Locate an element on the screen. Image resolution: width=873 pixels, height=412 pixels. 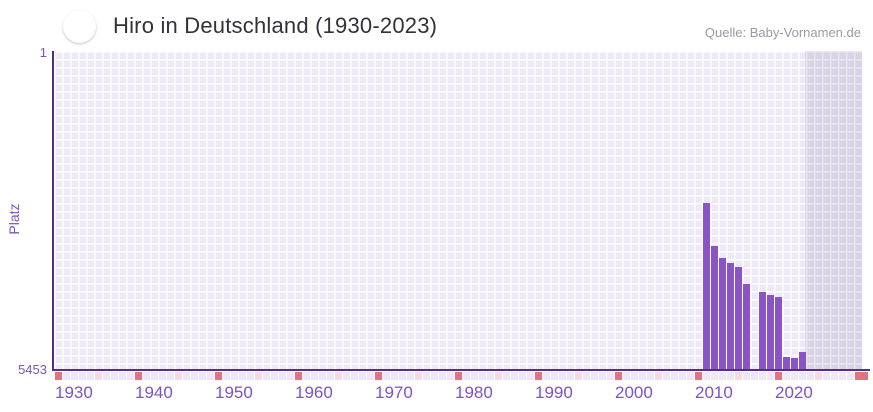
bar-2018 is located at coordinates (763, 330).